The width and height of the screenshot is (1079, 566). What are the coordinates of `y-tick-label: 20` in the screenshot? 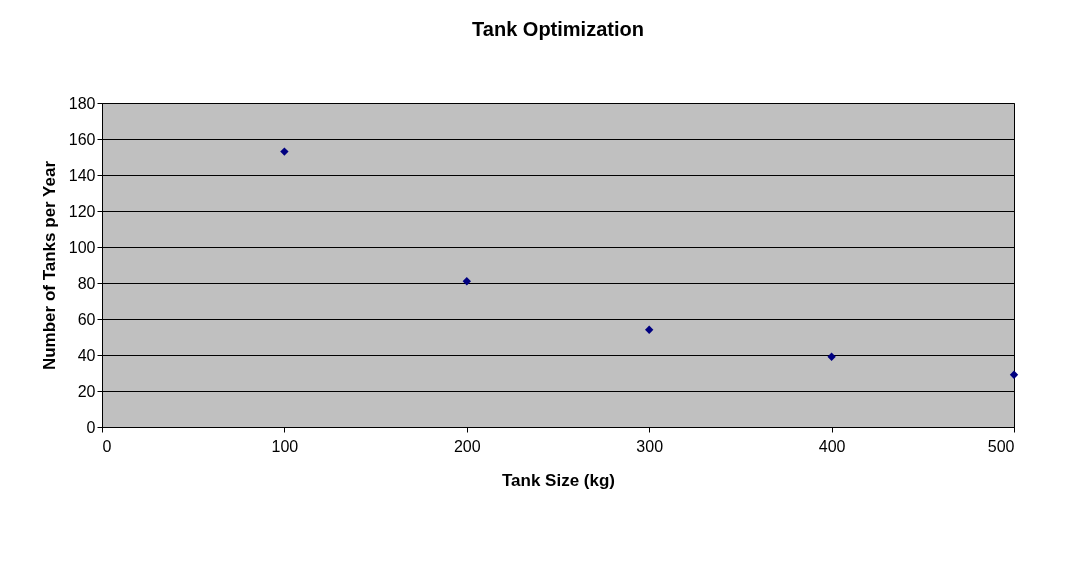 It's located at (86, 391).